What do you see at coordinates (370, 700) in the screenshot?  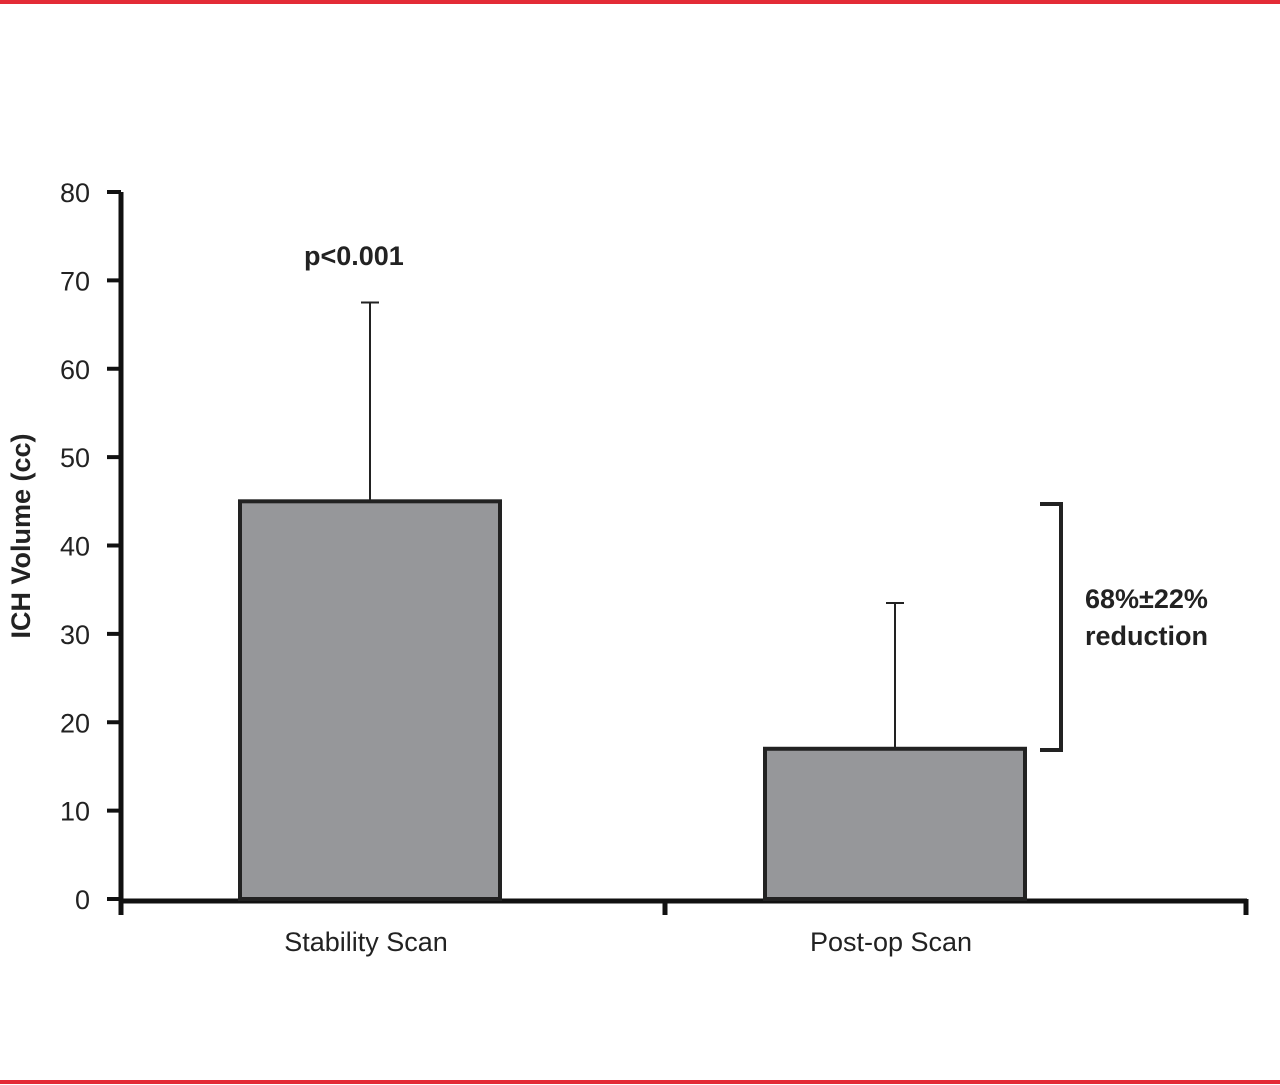 I see `bar-stability-scan` at bounding box center [370, 700].